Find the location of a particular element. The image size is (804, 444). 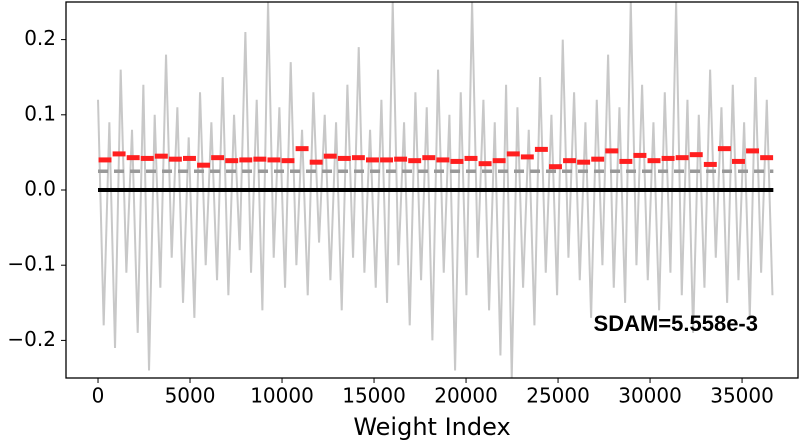

y-tick-label: 0.0 is located at coordinates (40, 189).